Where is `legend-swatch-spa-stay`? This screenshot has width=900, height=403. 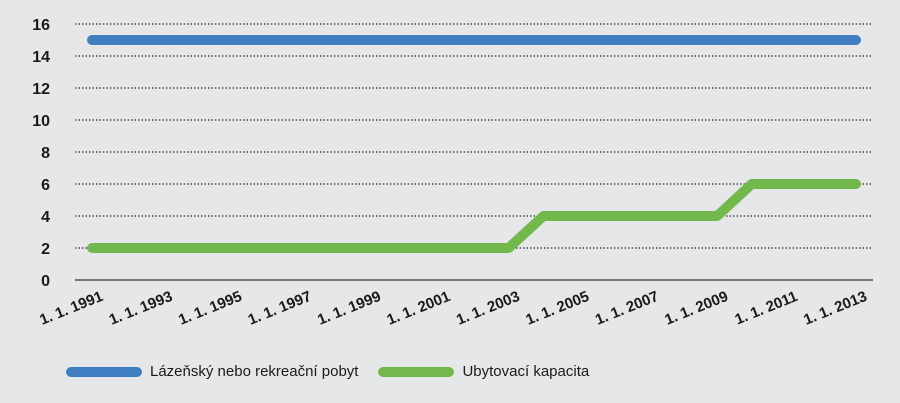
legend-swatch-spa-stay is located at coordinates (104, 371).